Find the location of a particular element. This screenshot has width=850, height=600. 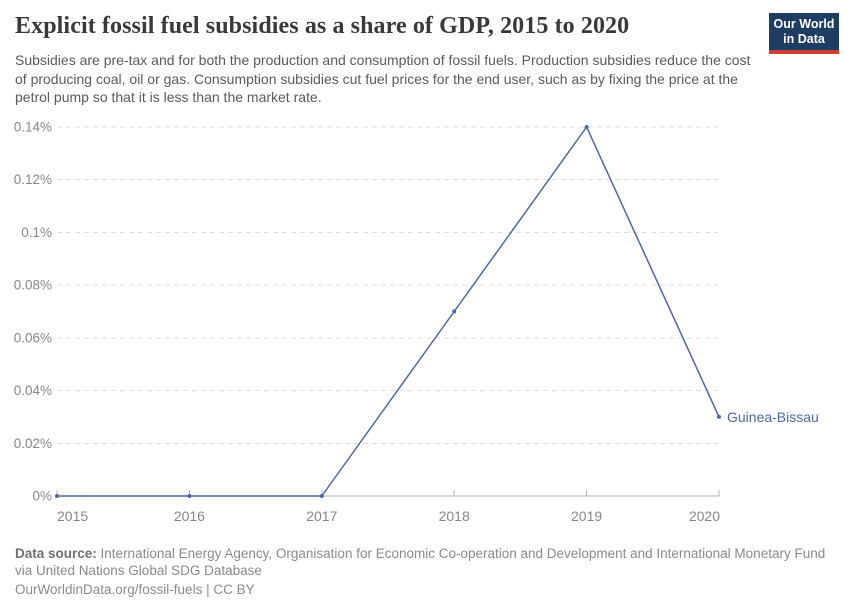

y-axis-tick-label: 0.08% is located at coordinates (33, 285).